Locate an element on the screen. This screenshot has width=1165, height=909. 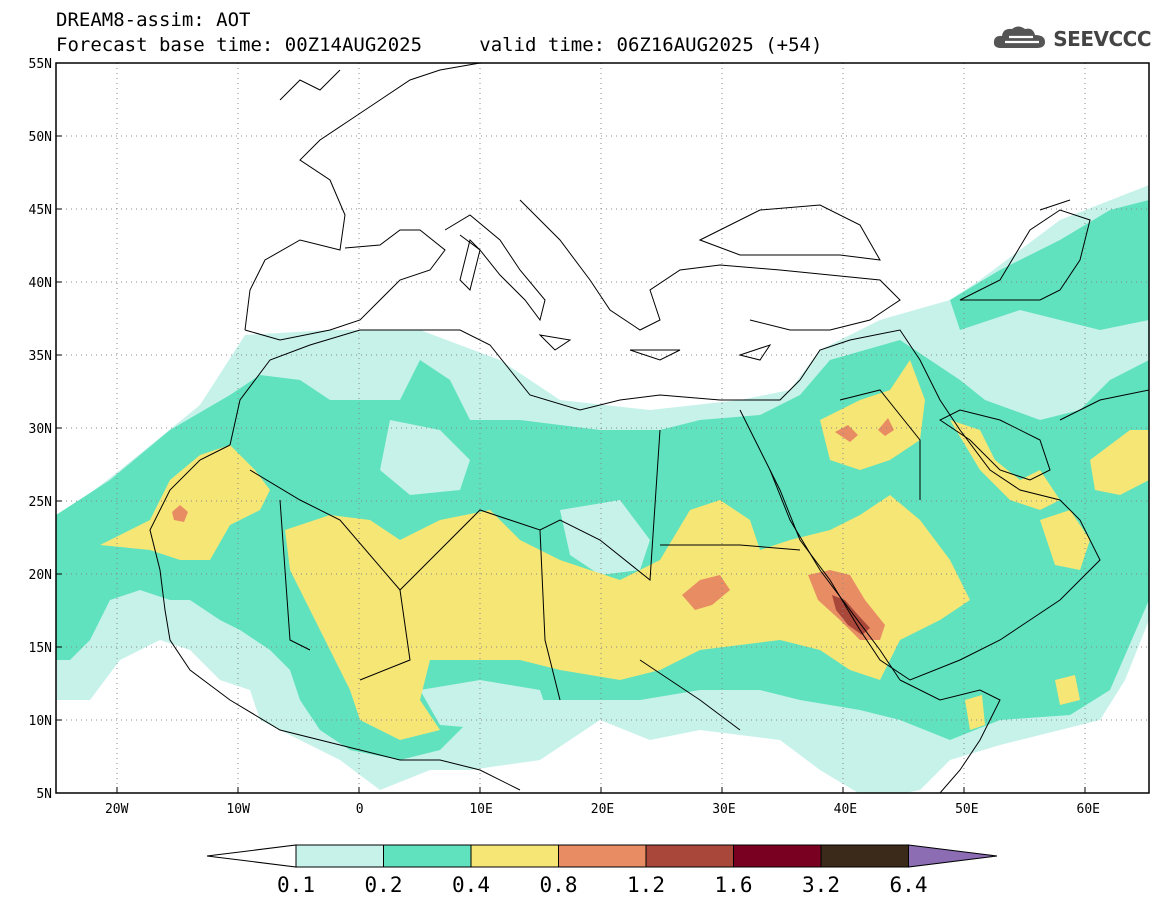
colorbar-labels: 0.1 0.2 0.4 0.8 1.2 1.6 3.2 6.4 is located at coordinates (602, 885).